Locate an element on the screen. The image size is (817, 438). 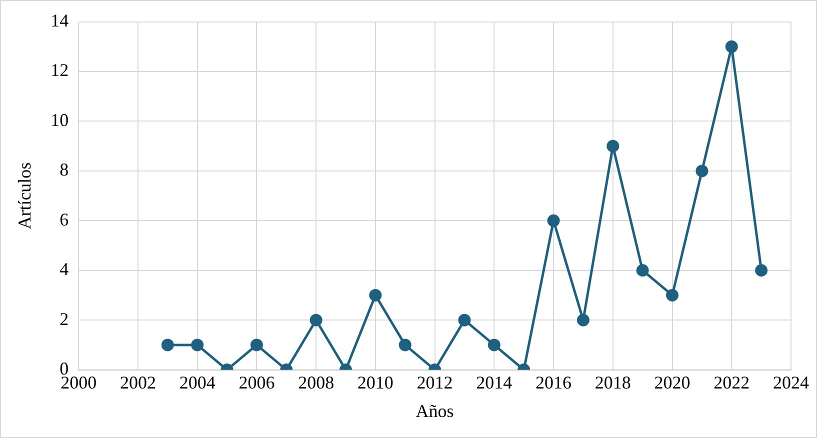
x-tick-label: 2014 is located at coordinates (494, 382).